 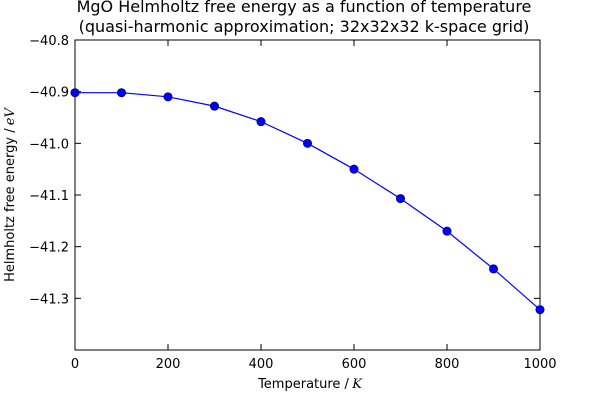 What do you see at coordinates (49, 41) in the screenshot?
I see `y-tick-label: −40.8` at bounding box center [49, 41].